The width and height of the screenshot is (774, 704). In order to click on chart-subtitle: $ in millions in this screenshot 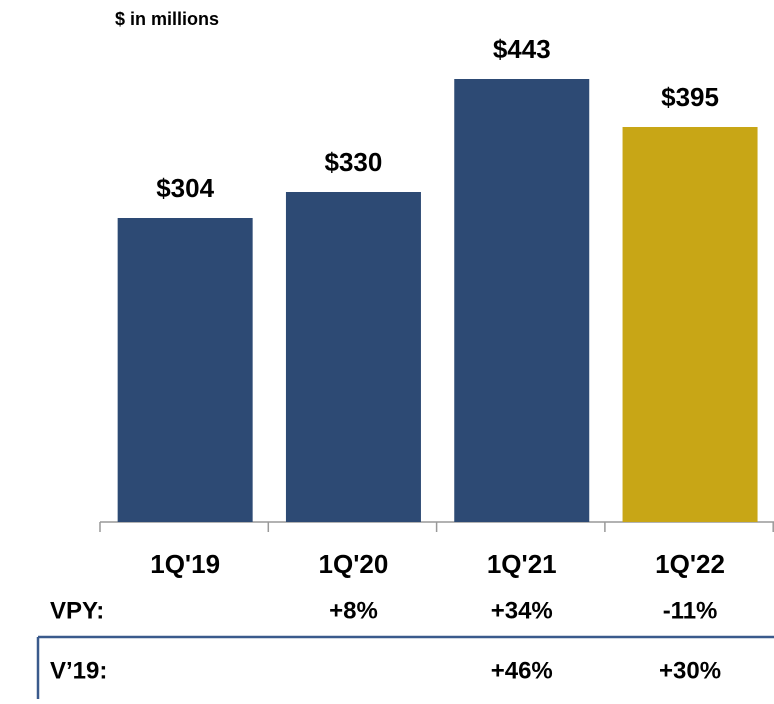, I will do `click(167, 19)`.